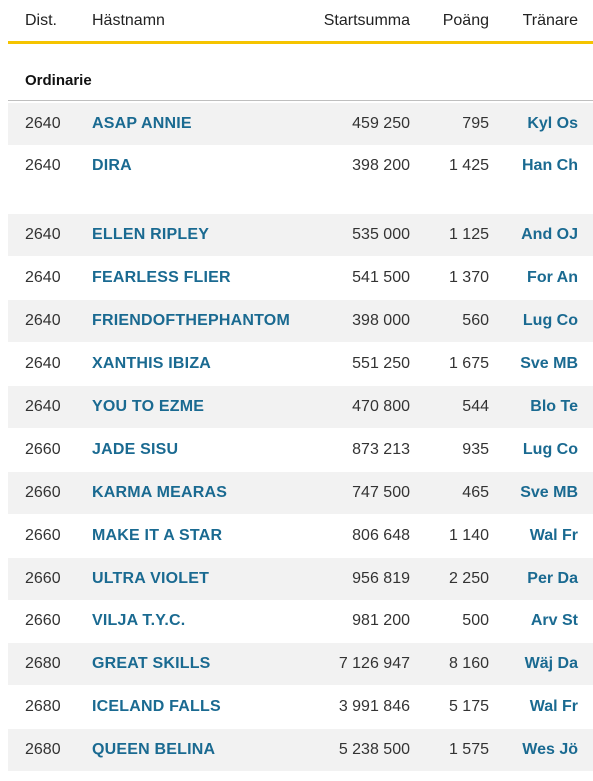 The height and width of the screenshot is (781, 593). Describe the element at coordinates (156, 706) in the screenshot. I see `horse-name-link: ICELAND FALLS` at that location.